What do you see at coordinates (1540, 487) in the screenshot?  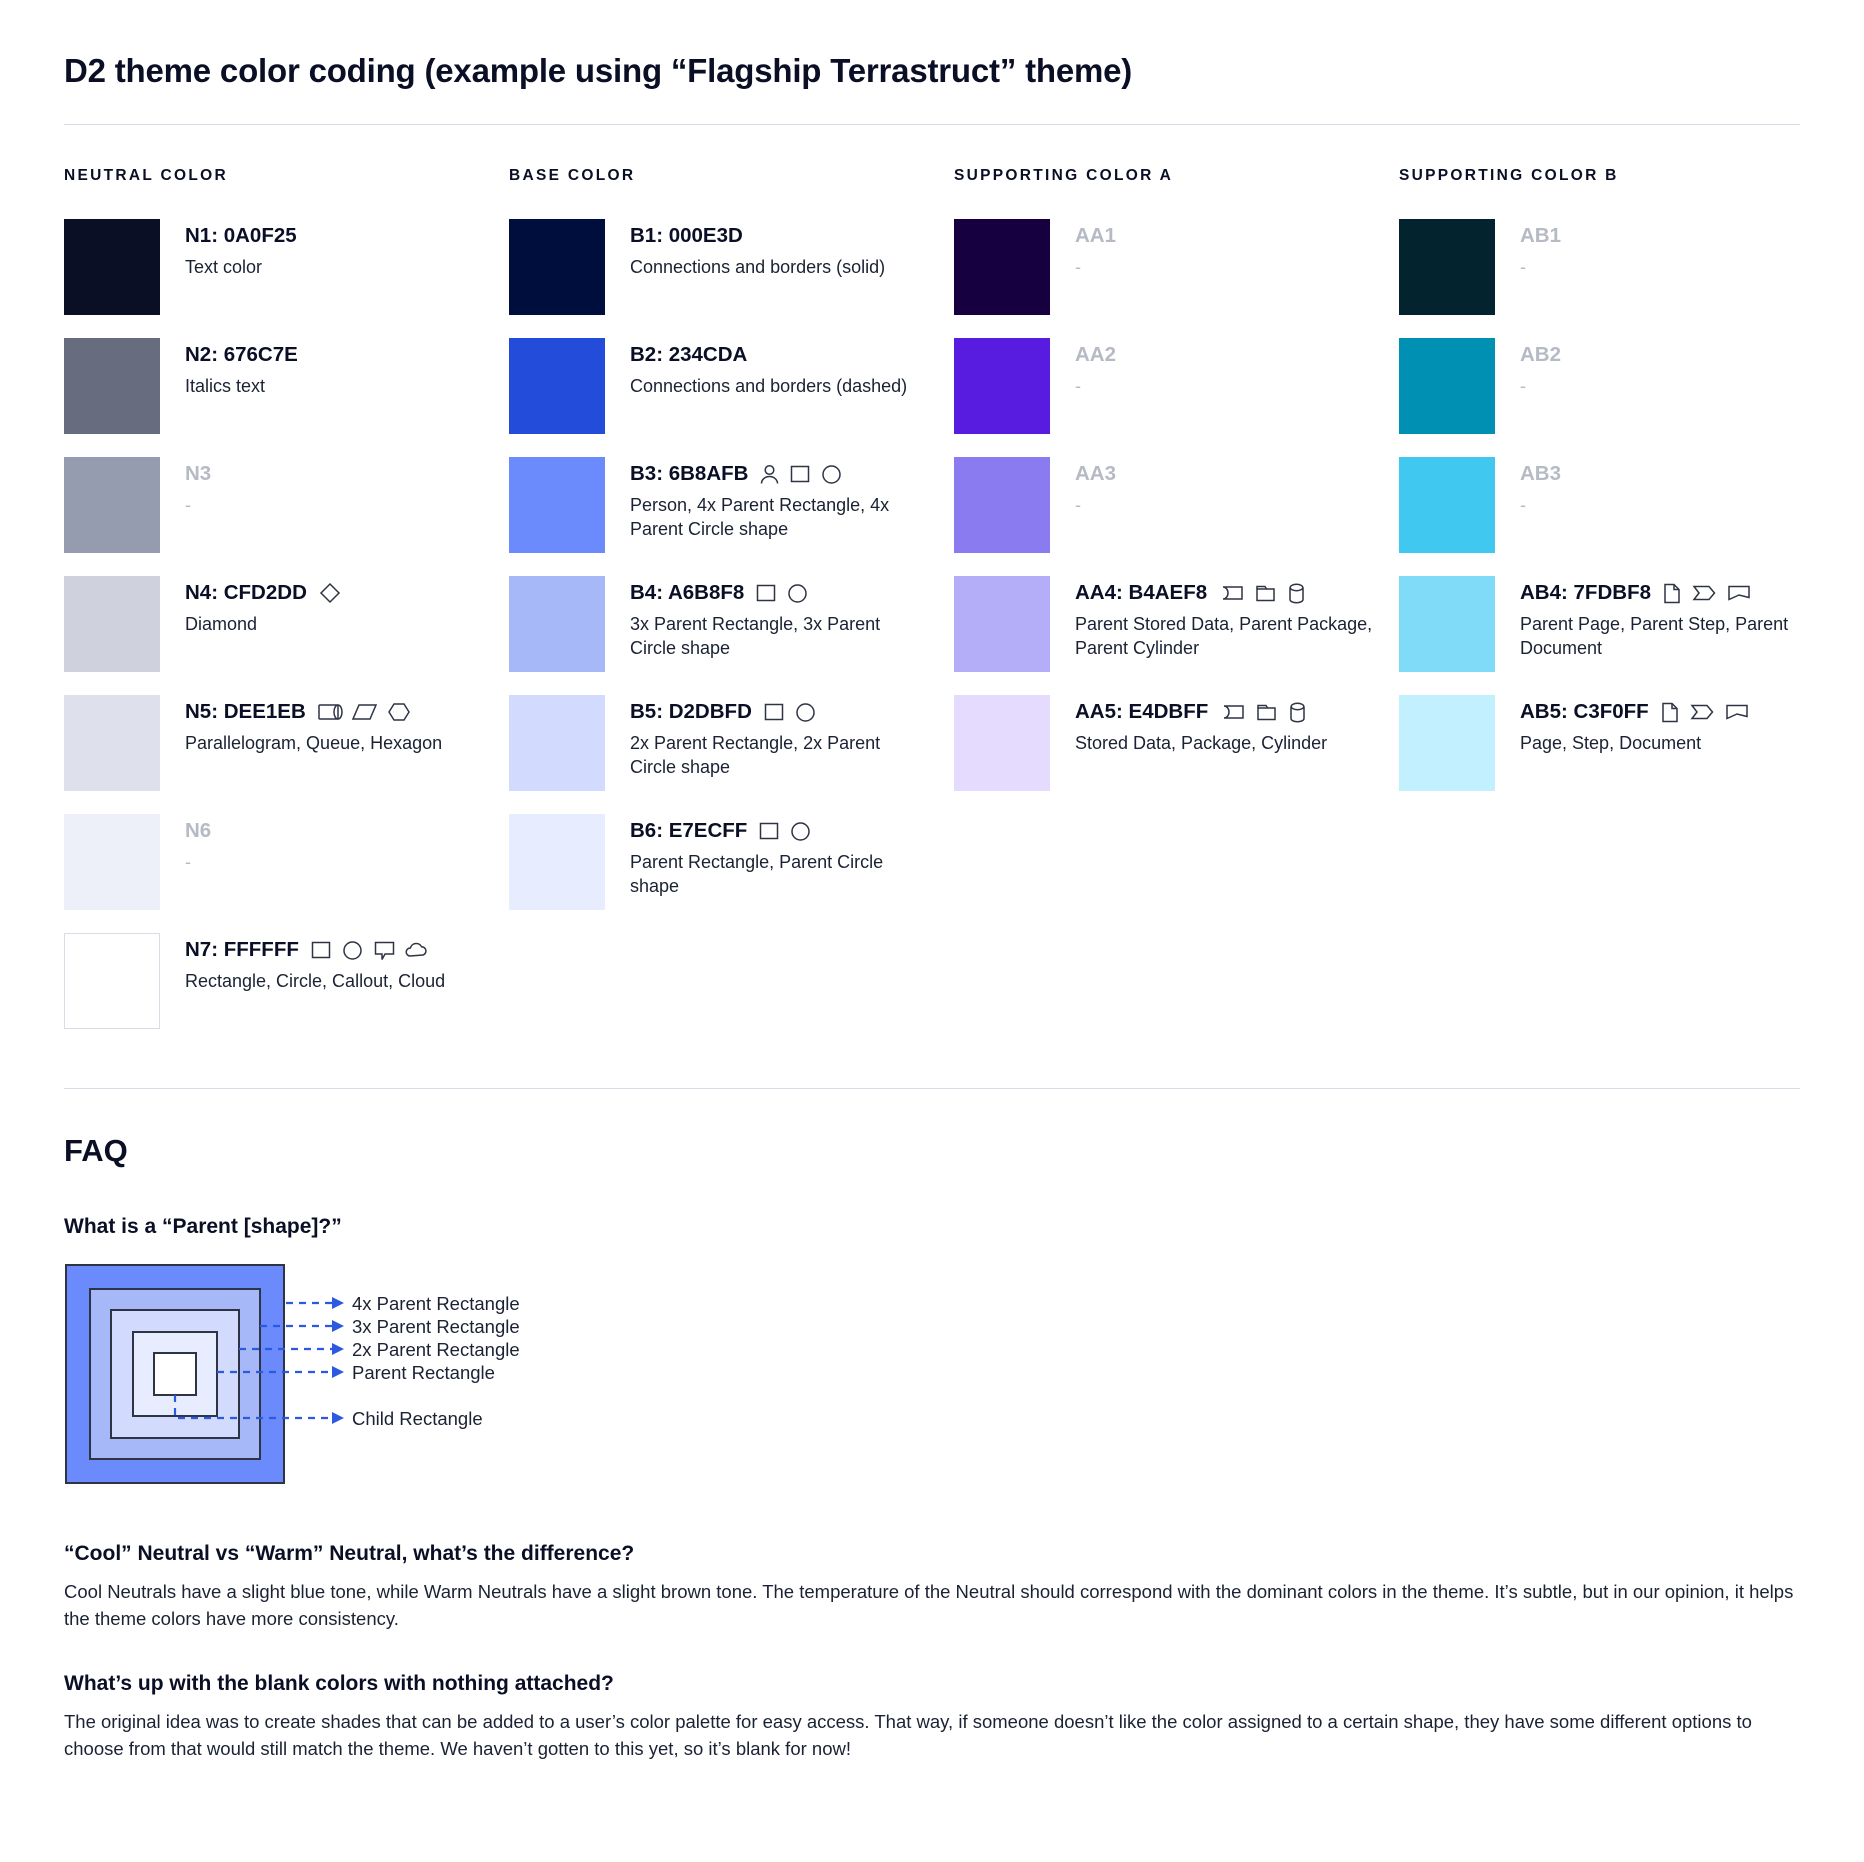 I see `swatch-meta: AB3 -` at bounding box center [1540, 487].